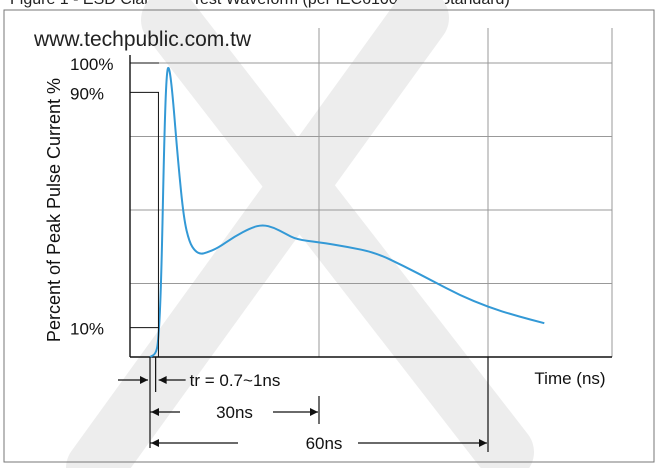 This screenshot has height=473, width=658. Describe the element at coordinates (155, 443) in the screenshot. I see `ns60-arrowhead-left` at that location.